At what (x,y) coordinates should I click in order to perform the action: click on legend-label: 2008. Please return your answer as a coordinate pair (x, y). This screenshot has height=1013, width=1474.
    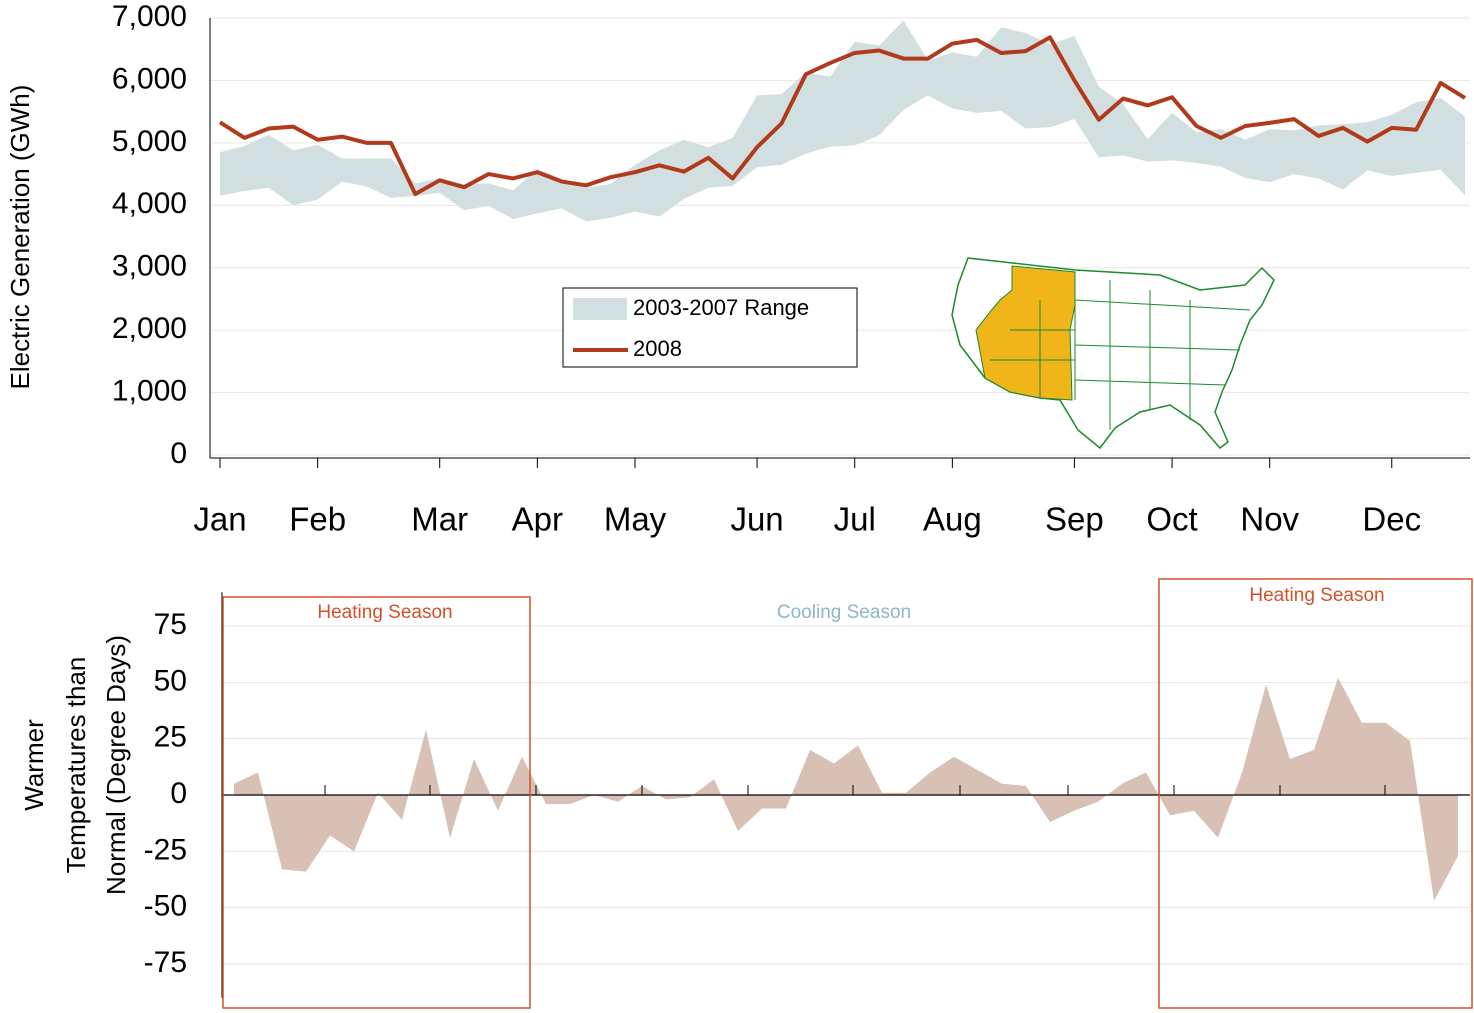
    Looking at the image, I should click on (657, 348).